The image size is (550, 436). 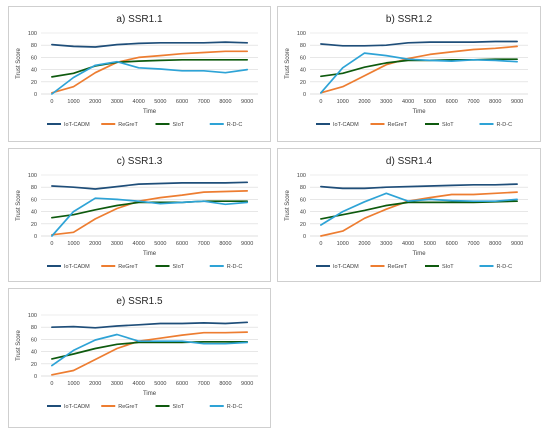 I want to click on chart-title: e) SSR1.5, so click(x=139, y=301).